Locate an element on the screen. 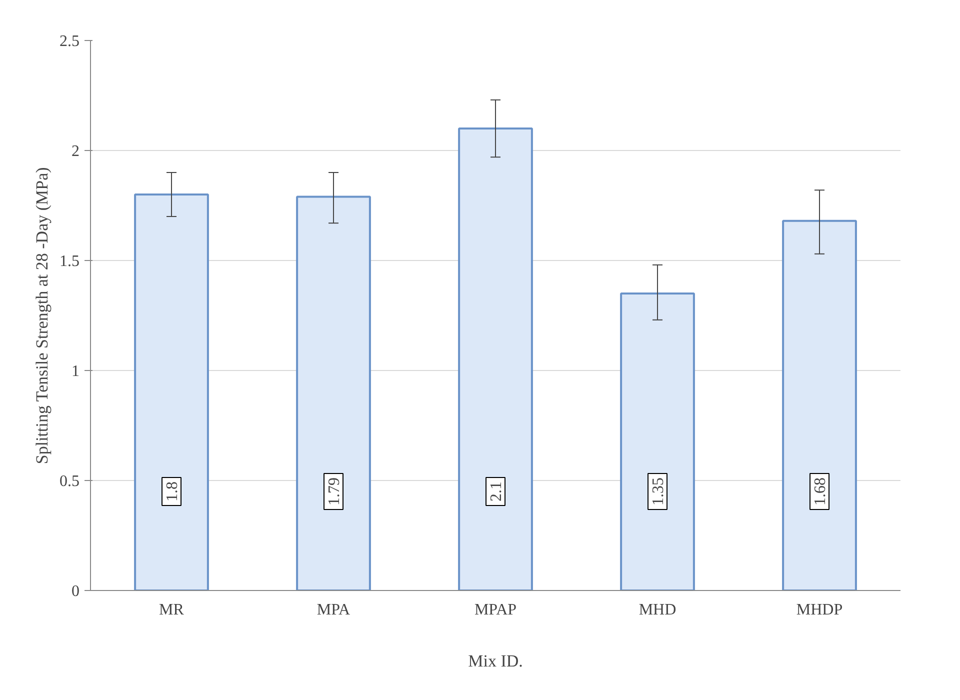 This screenshot has width=960, height=700. x-tick-label: MR is located at coordinates (171, 610).